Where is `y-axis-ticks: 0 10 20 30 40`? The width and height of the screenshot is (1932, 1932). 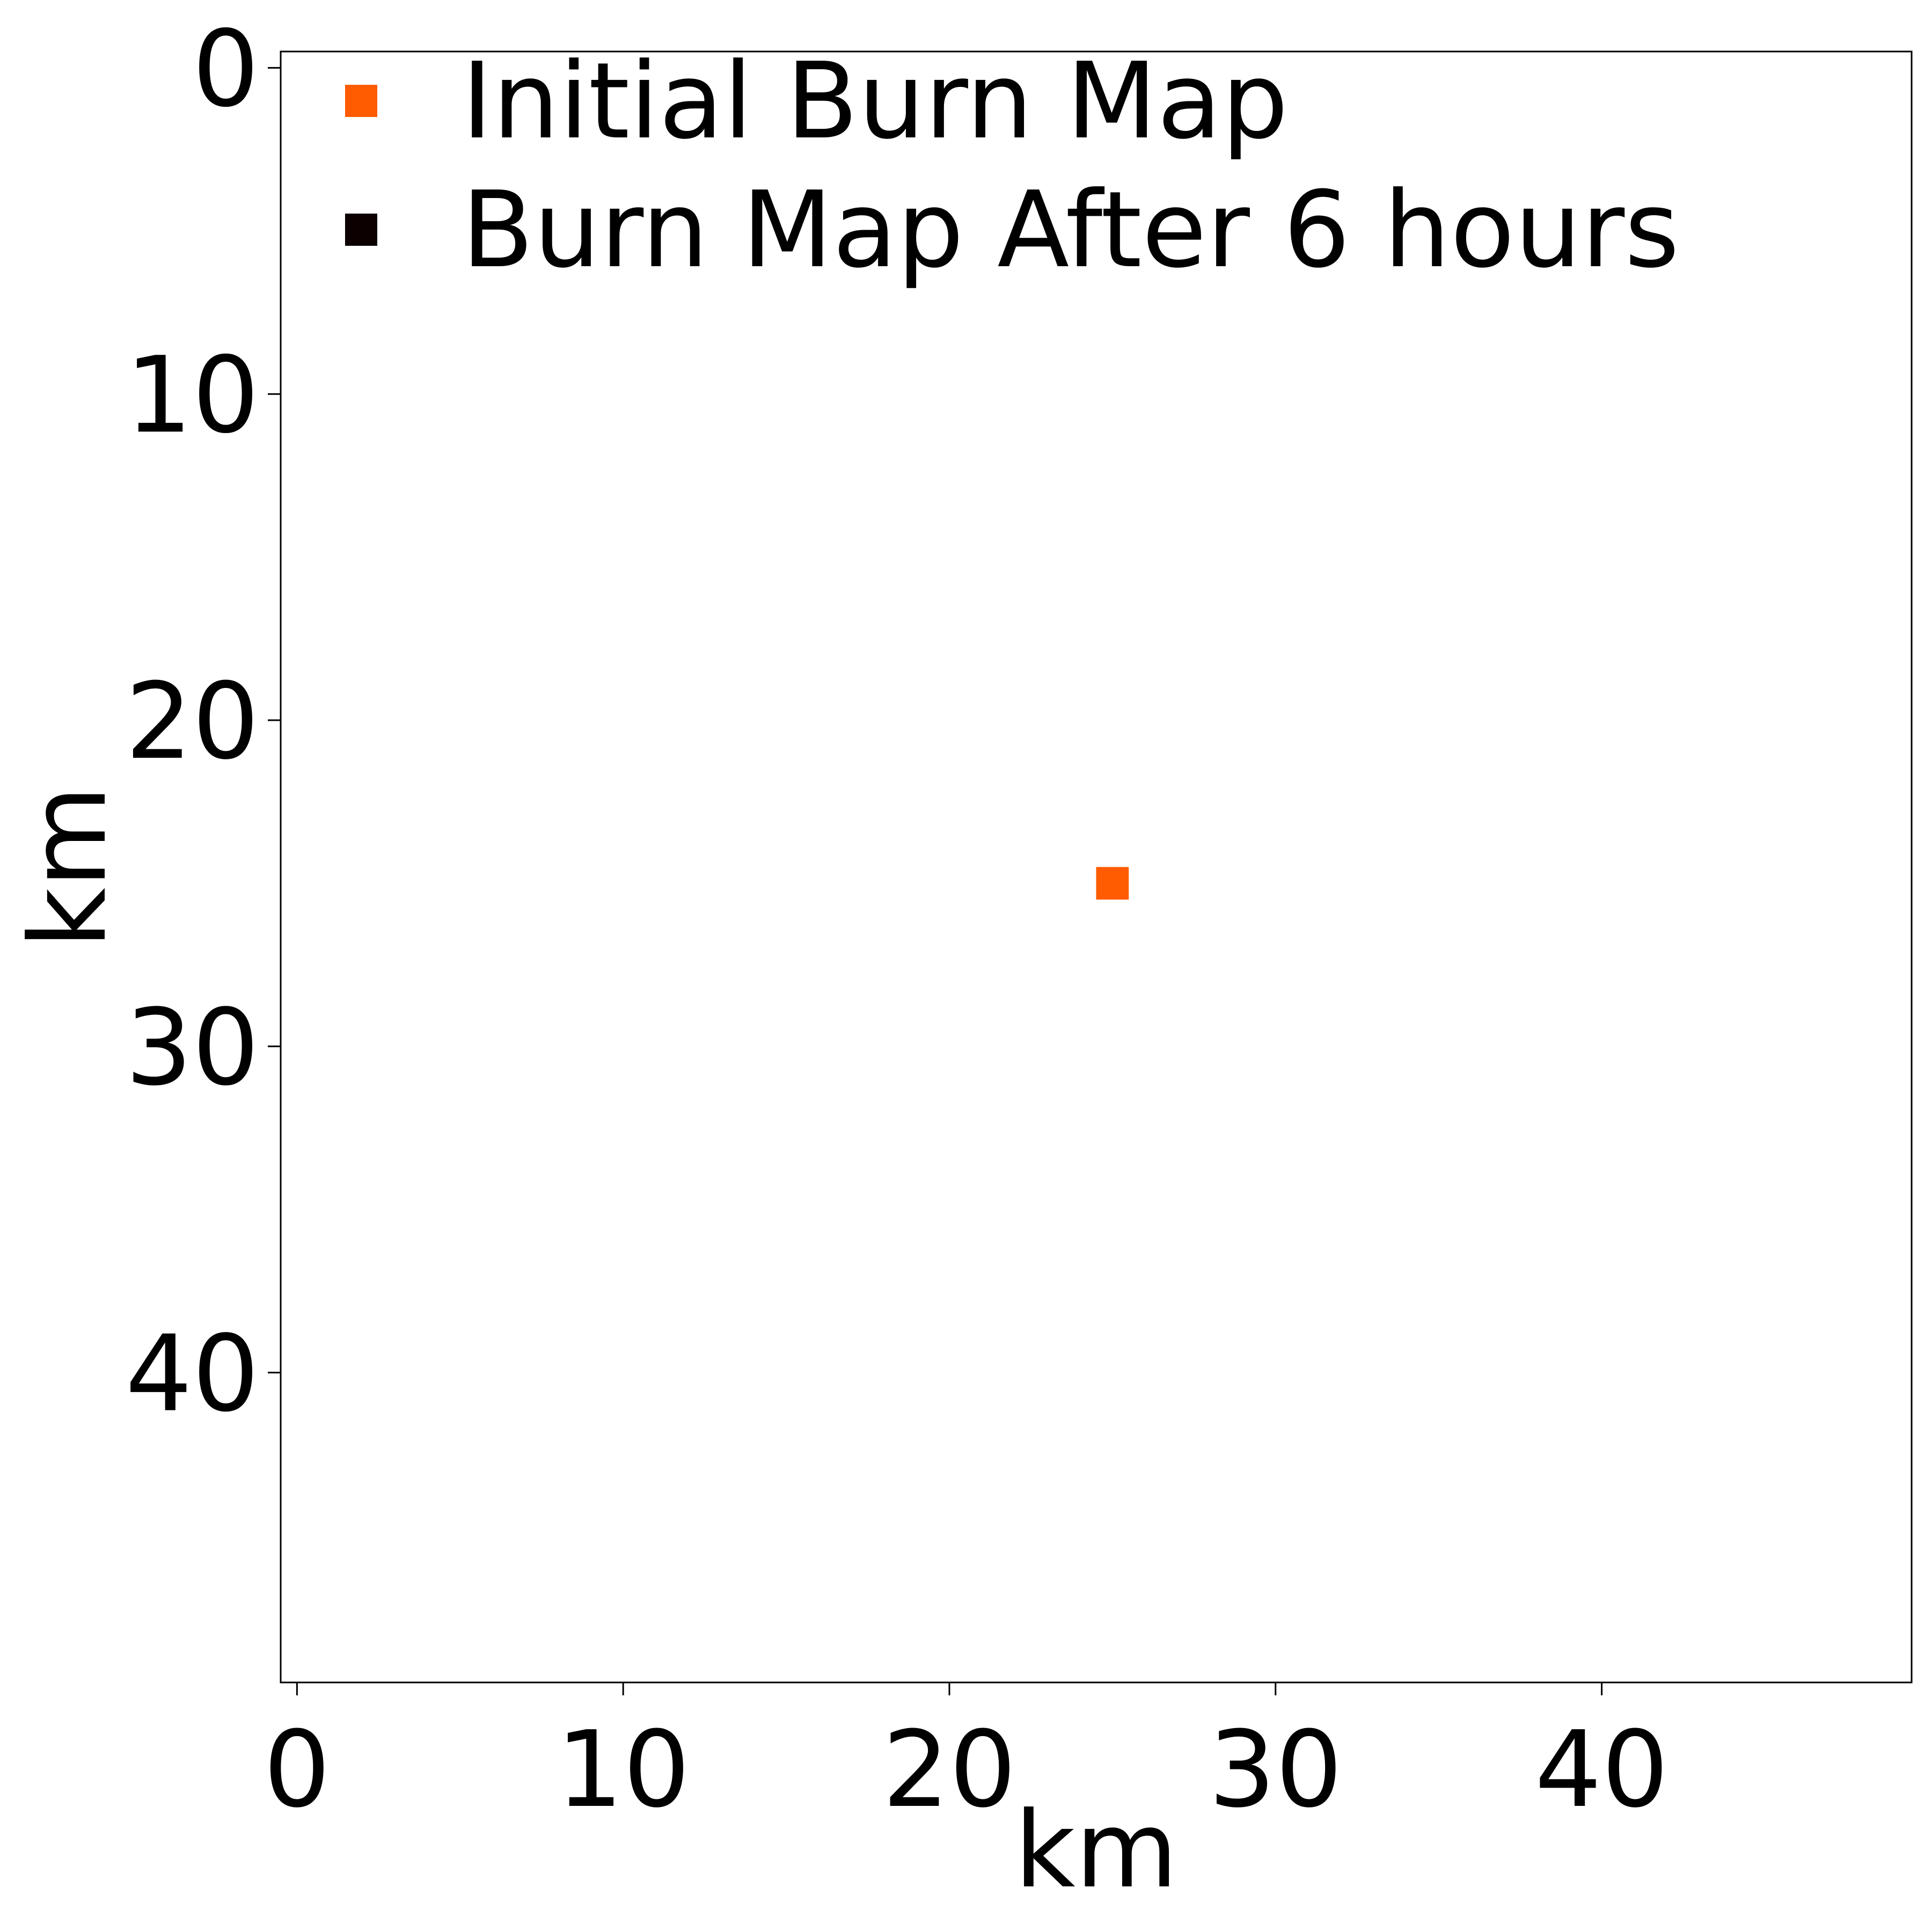
y-axis-ticks: 0 10 20 30 40 is located at coordinates (203, 722).